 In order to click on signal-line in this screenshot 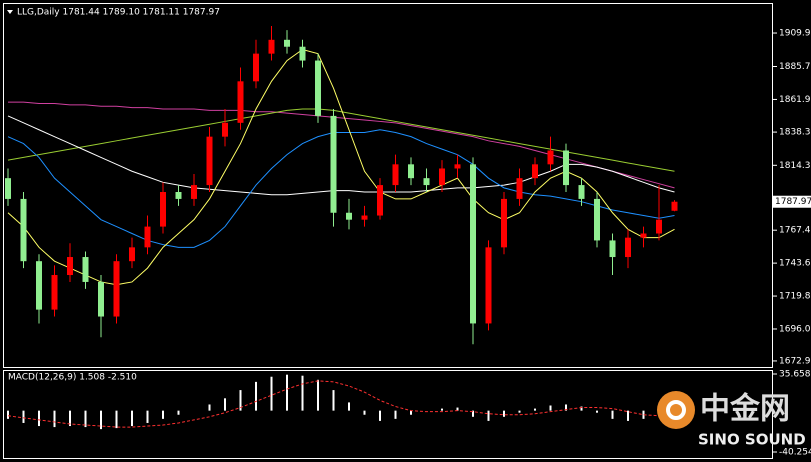, I will do `click(341, 404)`.